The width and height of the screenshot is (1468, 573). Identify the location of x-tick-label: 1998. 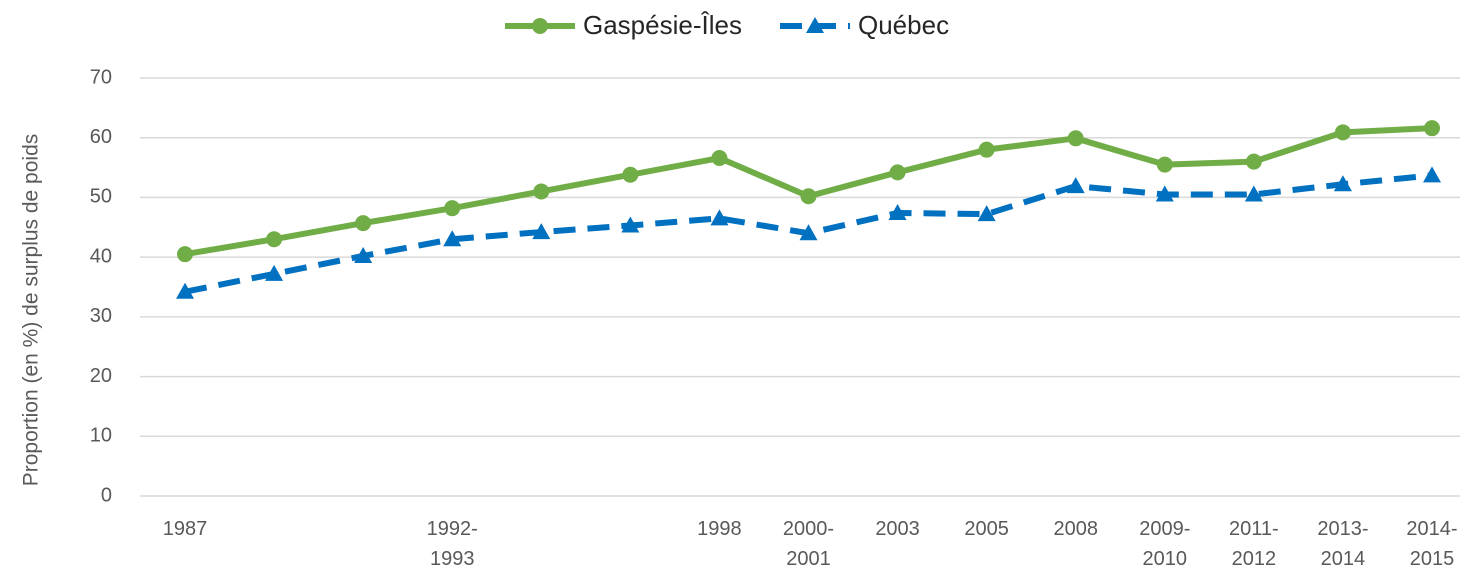
(719, 529).